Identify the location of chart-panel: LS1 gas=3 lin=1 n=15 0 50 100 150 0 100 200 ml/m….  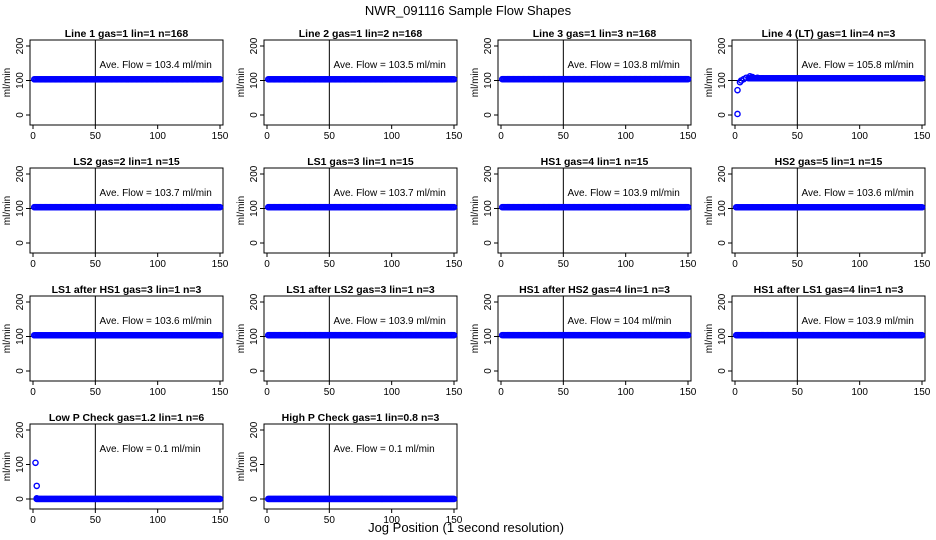
(349, 213).